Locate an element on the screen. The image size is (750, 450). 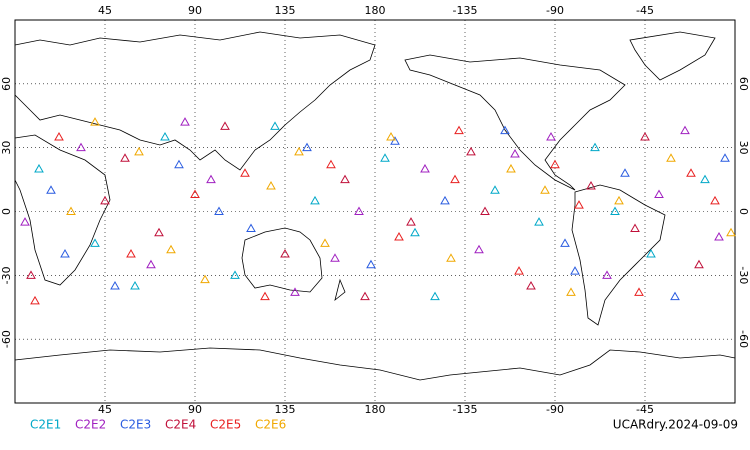
legend: C2E1 C2E2 C2E3 C2E4 C2E5 C2E6 is located at coordinates (158, 425).